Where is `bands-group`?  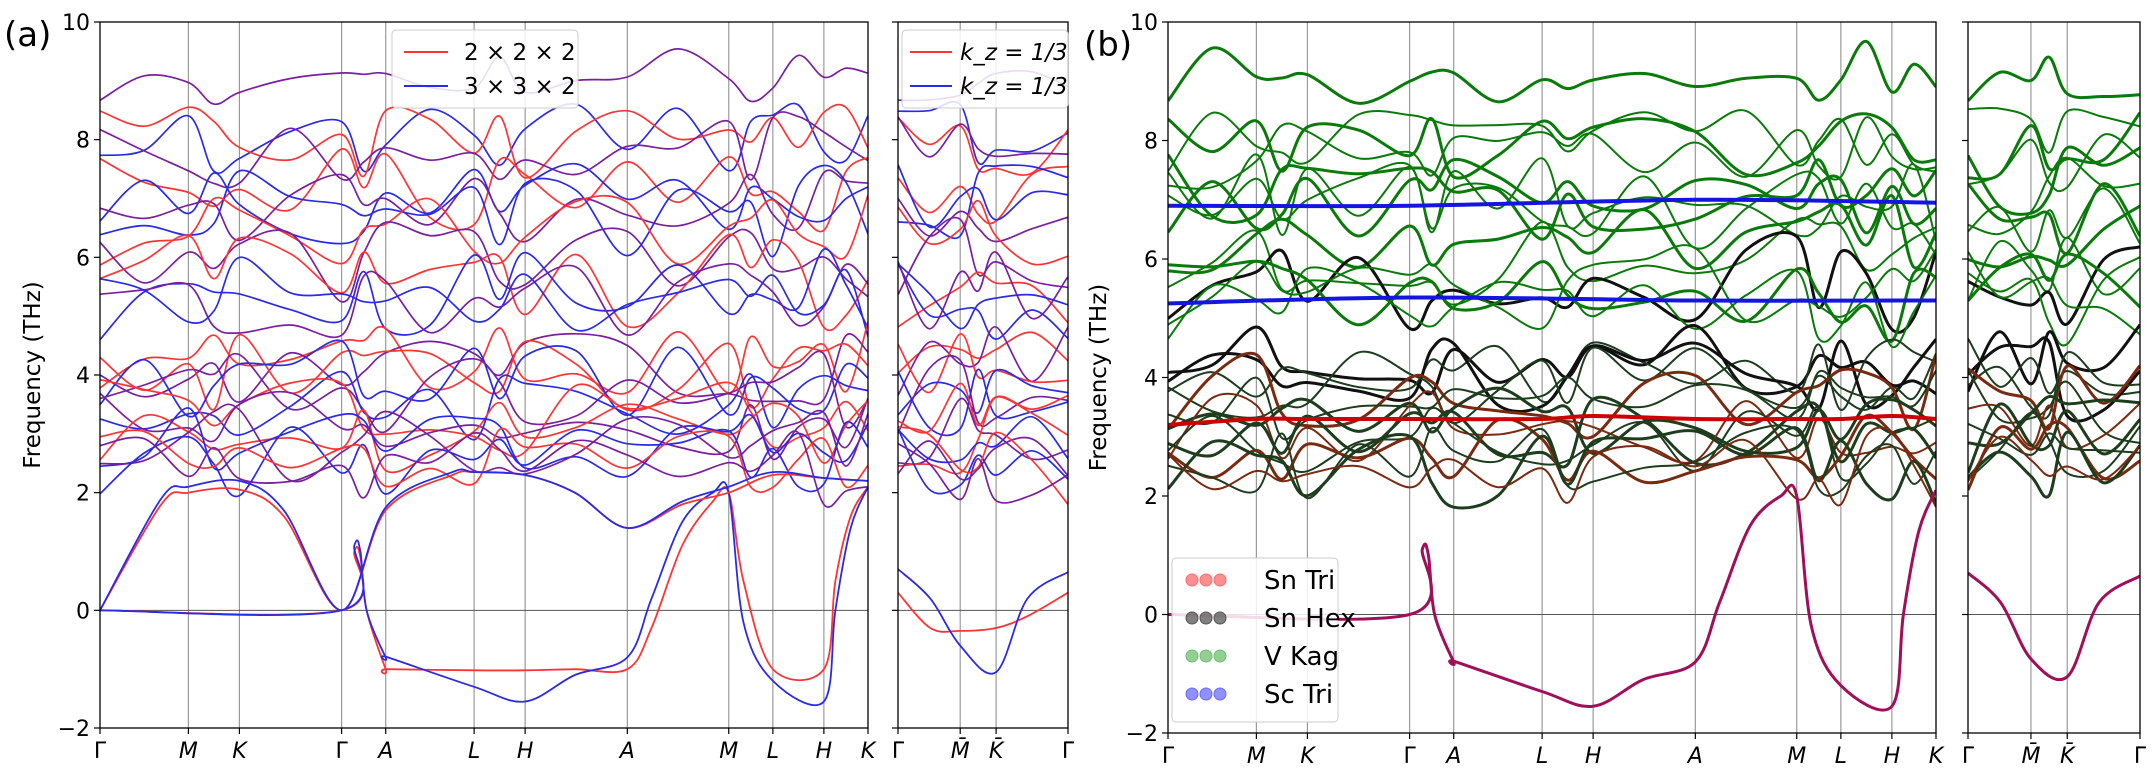
bands-group is located at coordinates (2054, 368).